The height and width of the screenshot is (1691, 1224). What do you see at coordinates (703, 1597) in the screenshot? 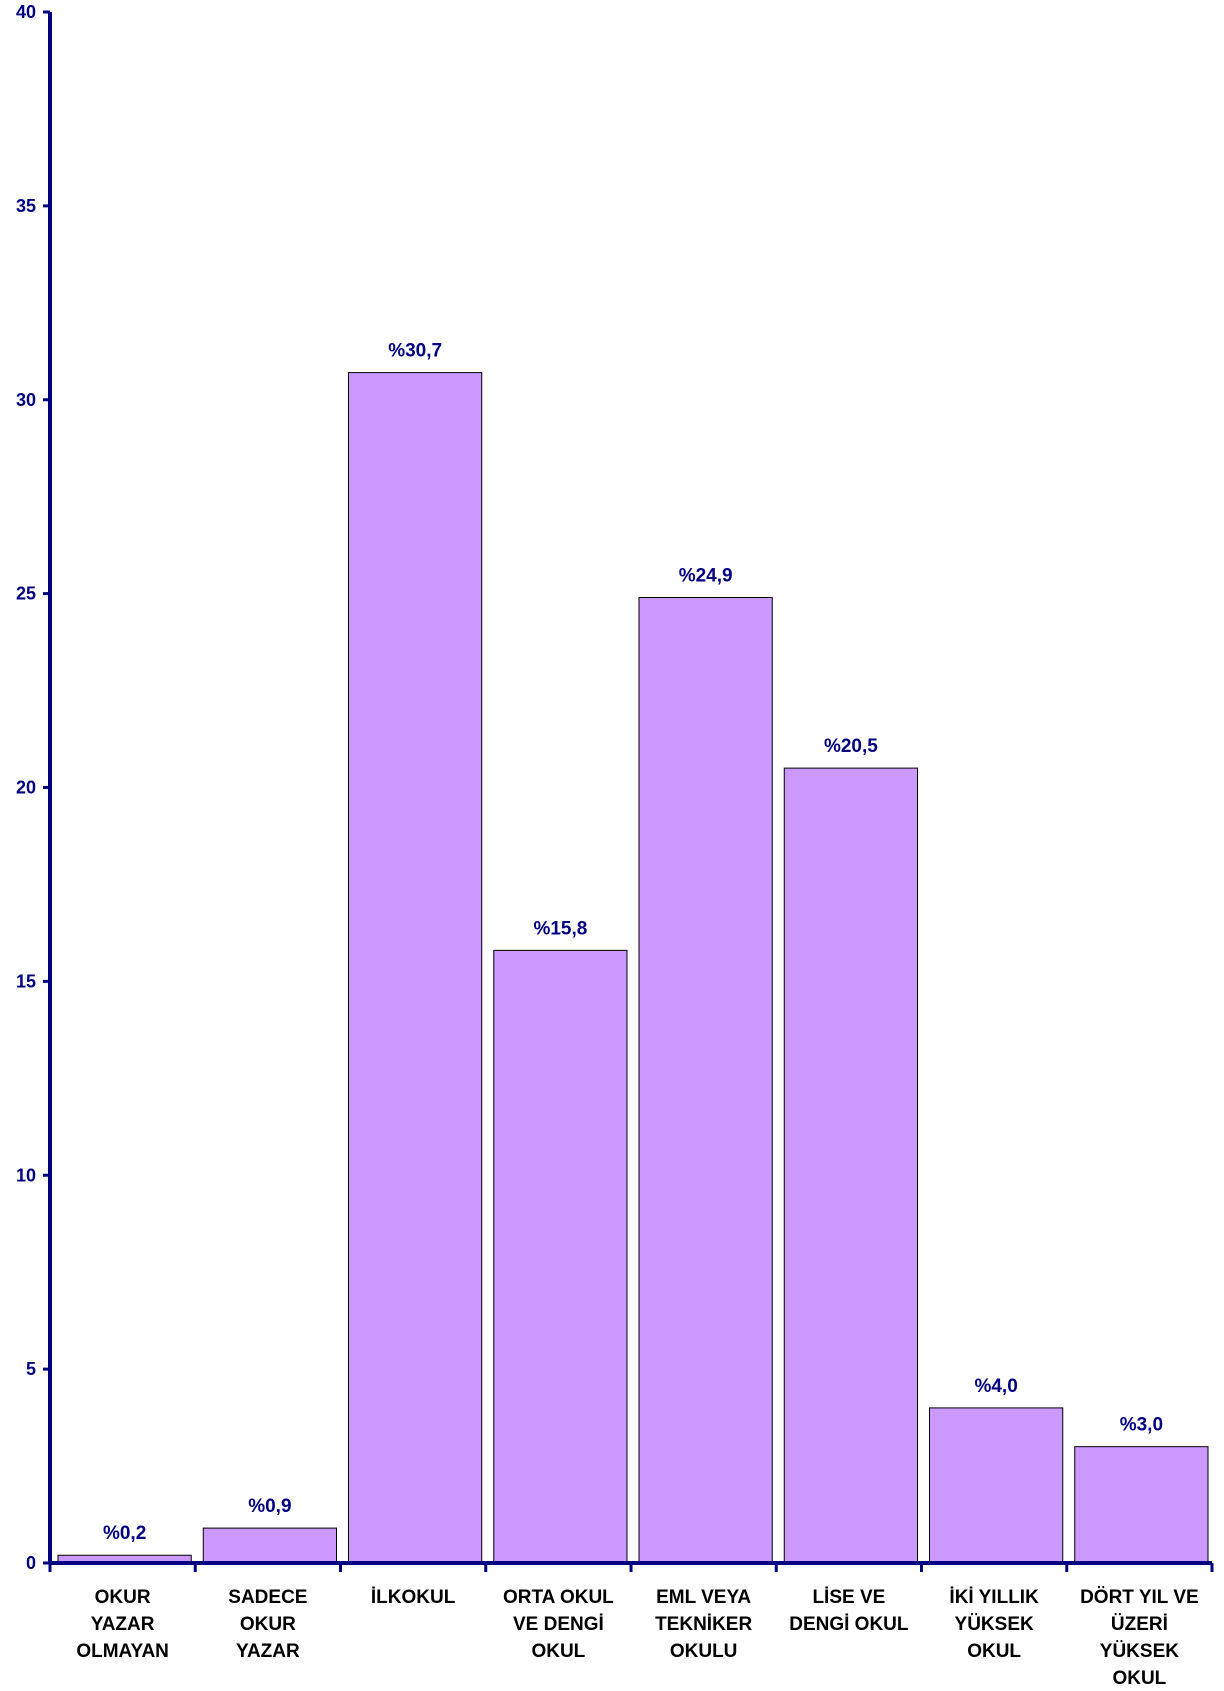
I see `x-category-label-line: EML VEYA` at bounding box center [703, 1597].